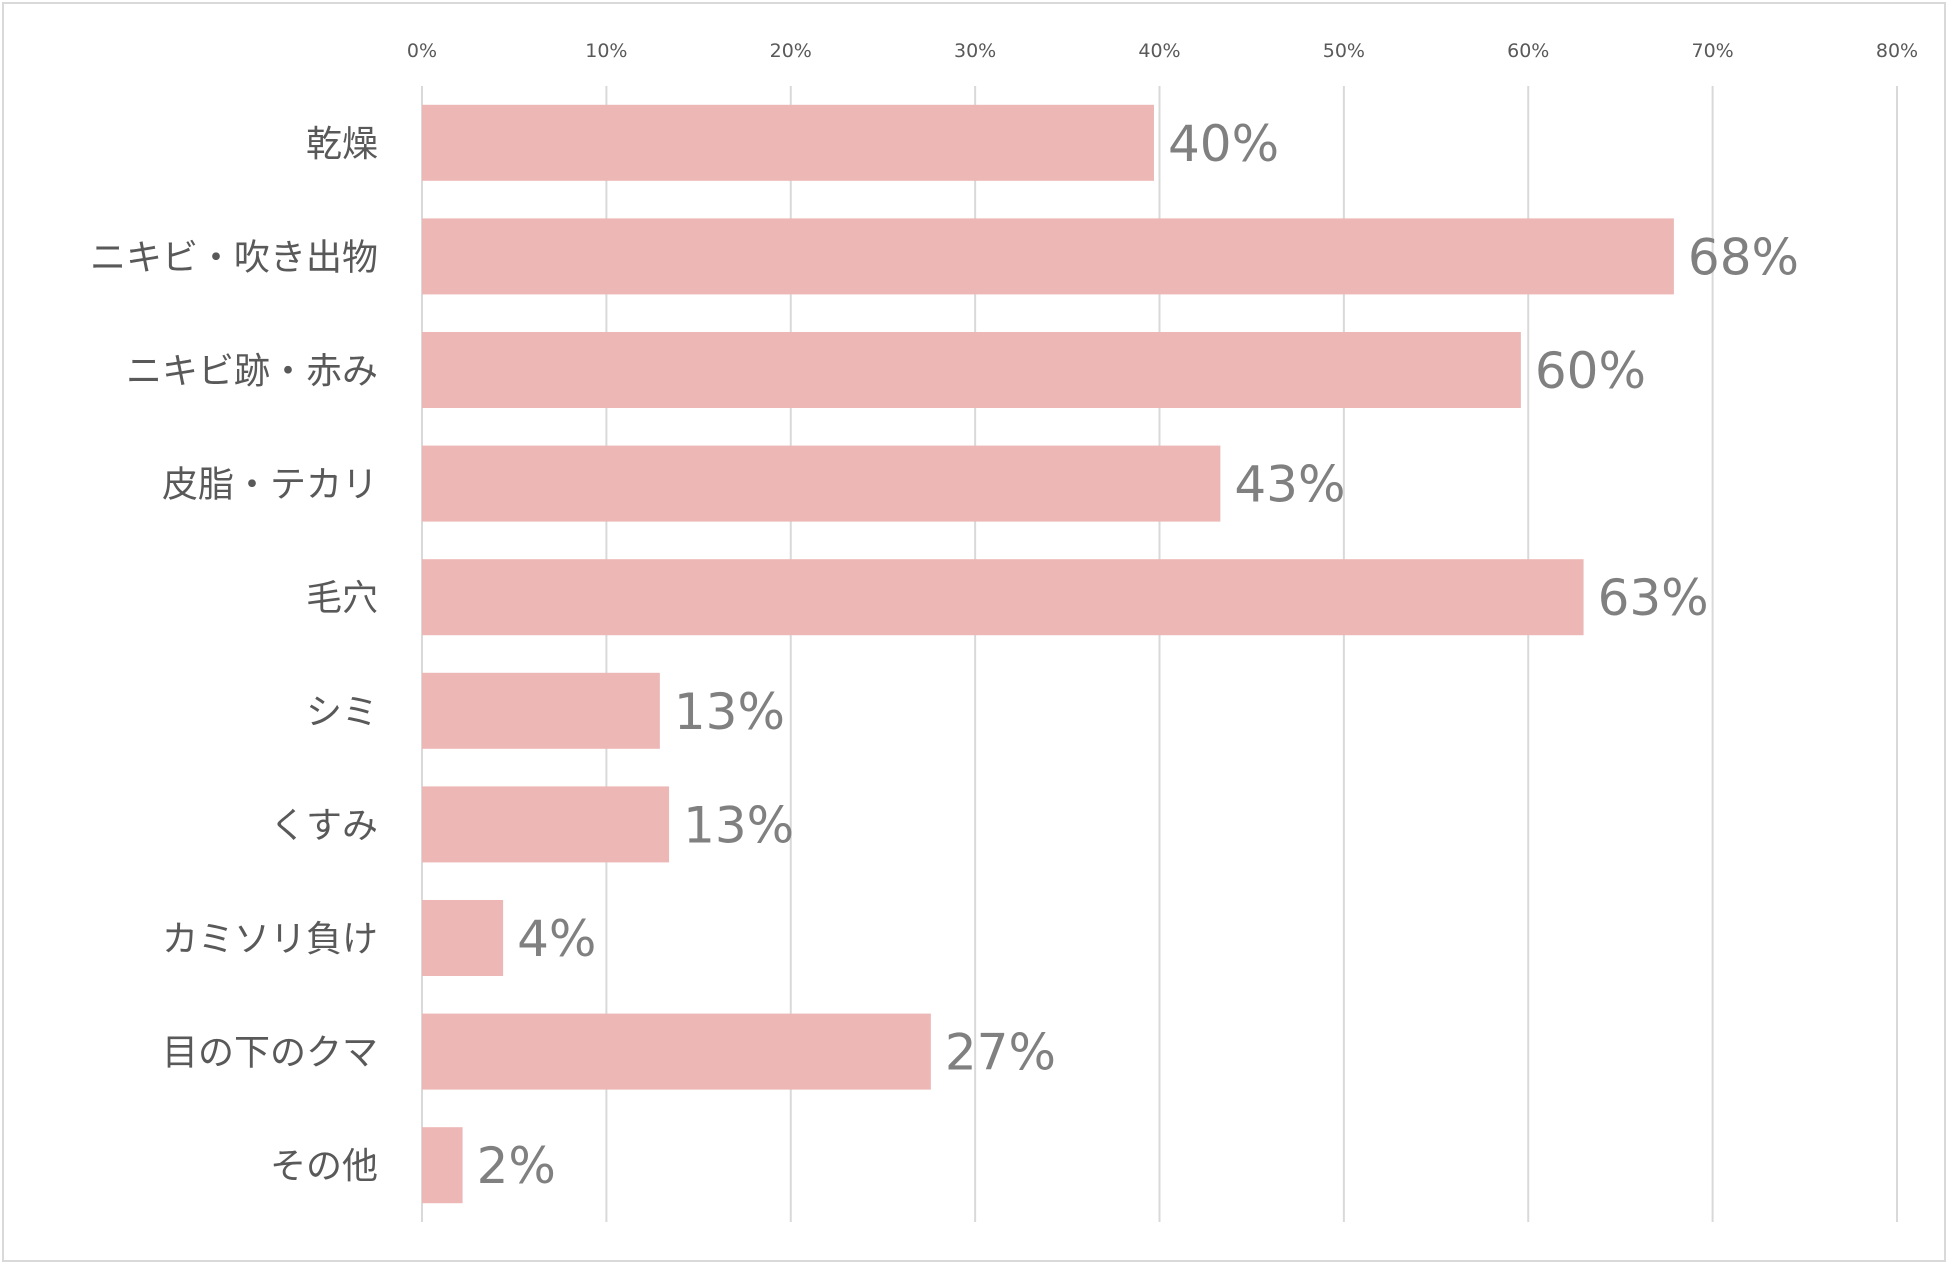  What do you see at coordinates (270, 1053) in the screenshot?
I see `category-label: 目の下のクマ` at bounding box center [270, 1053].